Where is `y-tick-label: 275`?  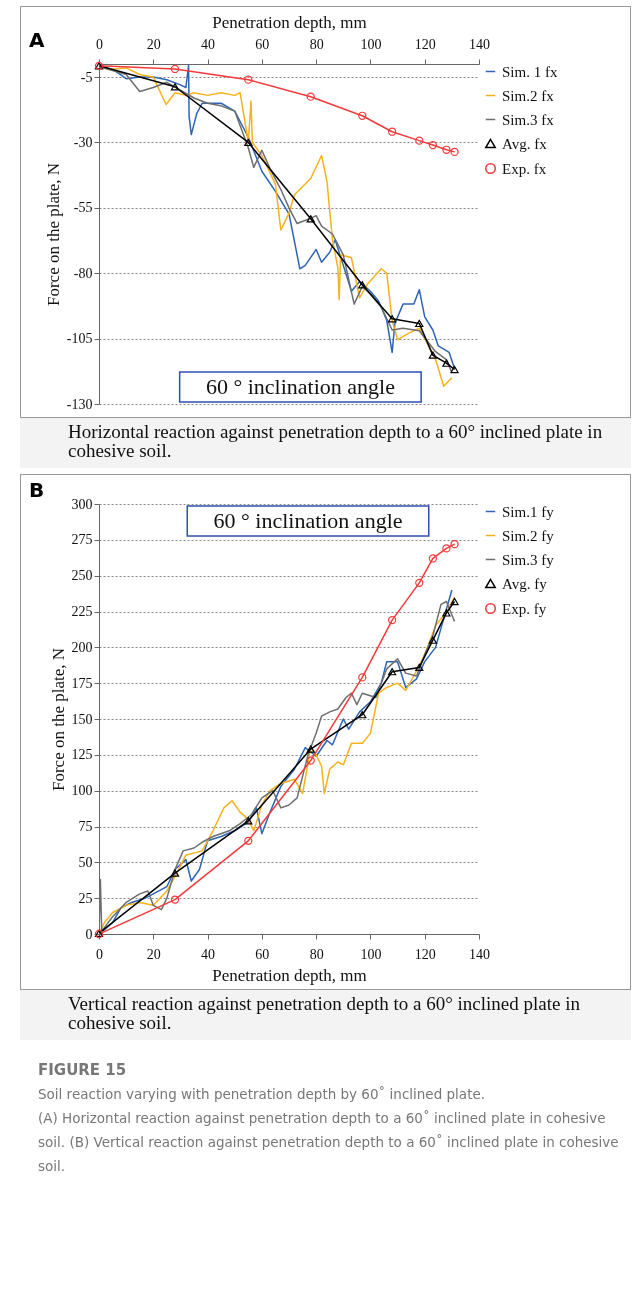 y-tick-label: 275 is located at coordinates (82, 540).